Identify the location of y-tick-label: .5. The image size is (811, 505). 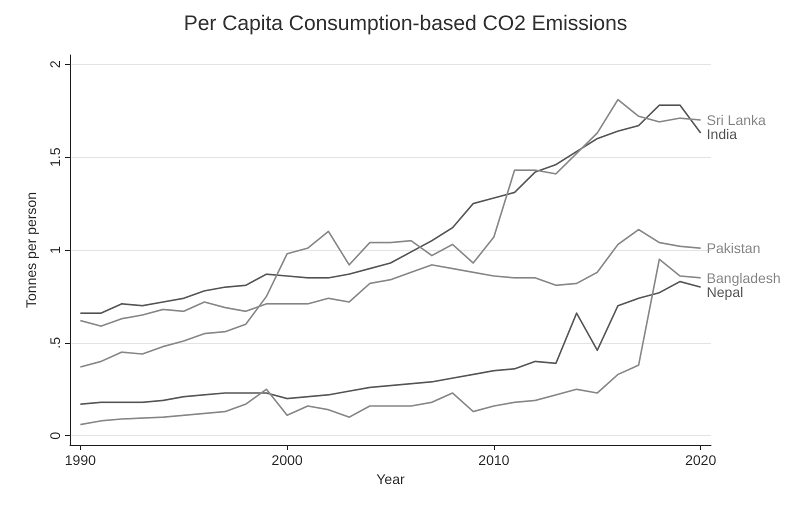
(55, 342).